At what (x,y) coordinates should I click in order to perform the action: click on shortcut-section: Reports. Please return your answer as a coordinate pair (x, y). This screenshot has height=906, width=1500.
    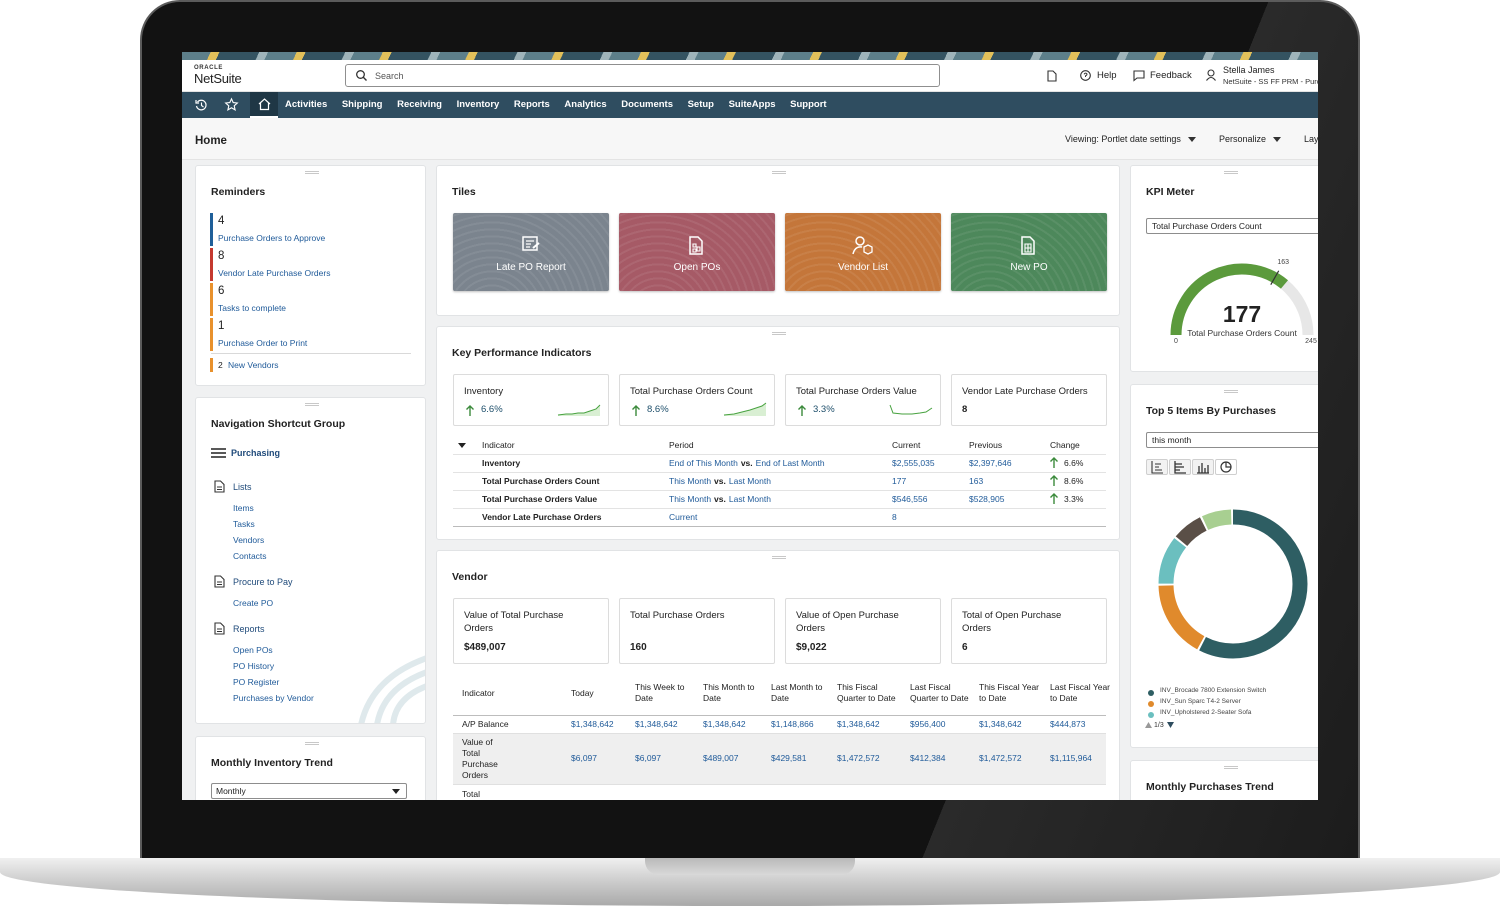
    Looking at the image, I should click on (249, 629).